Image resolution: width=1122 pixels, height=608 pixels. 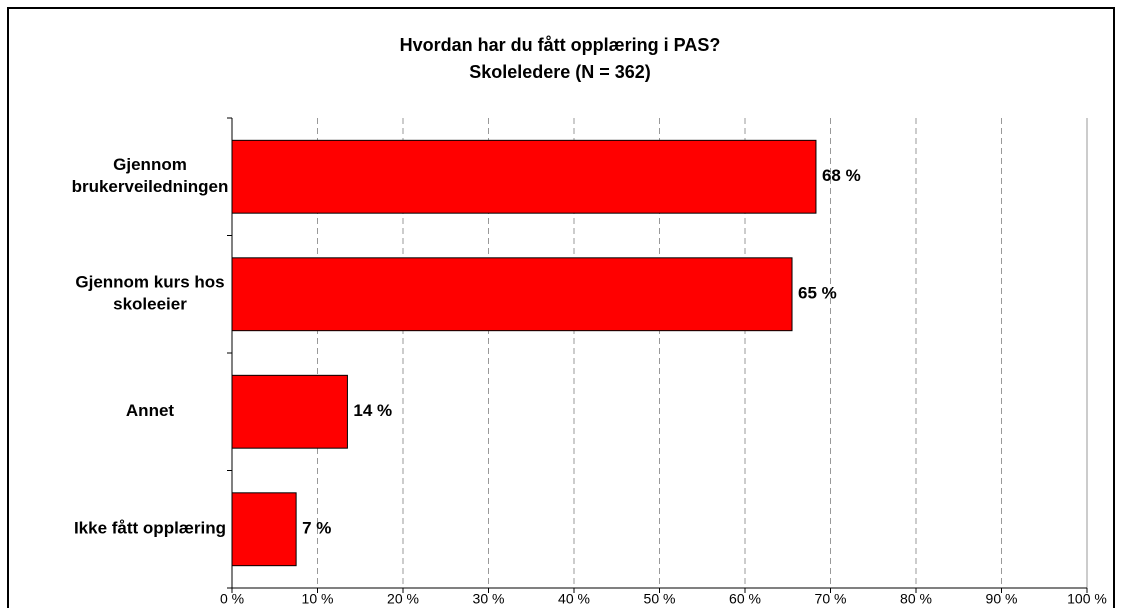 What do you see at coordinates (660, 599) in the screenshot?
I see `x-tick-label: 50 %` at bounding box center [660, 599].